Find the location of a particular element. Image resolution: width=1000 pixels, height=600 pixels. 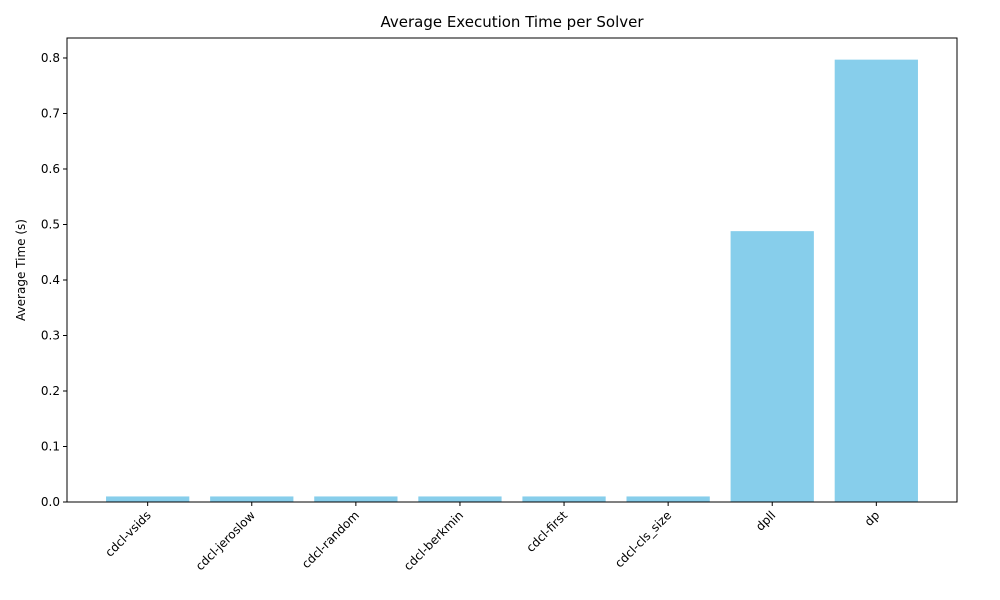

x-tick-label-cdcl-cls_size: cdcl-cls_size is located at coordinates (643, 539).